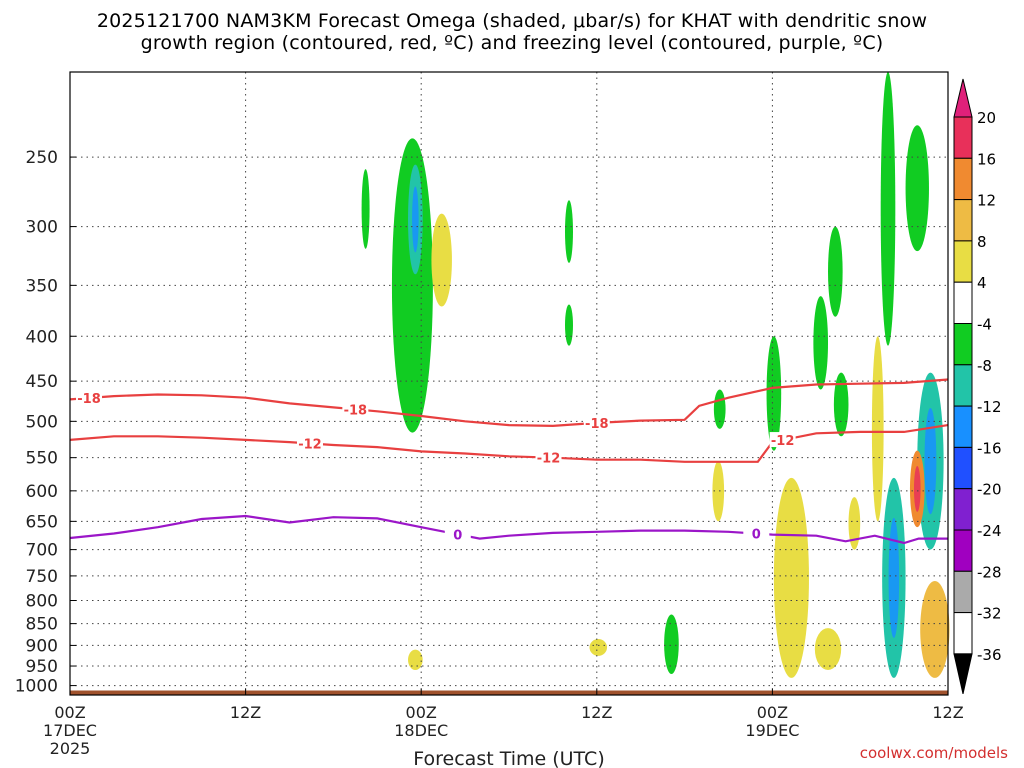  I want to click on x-tick-date-2: 18DEC, so click(421, 730).